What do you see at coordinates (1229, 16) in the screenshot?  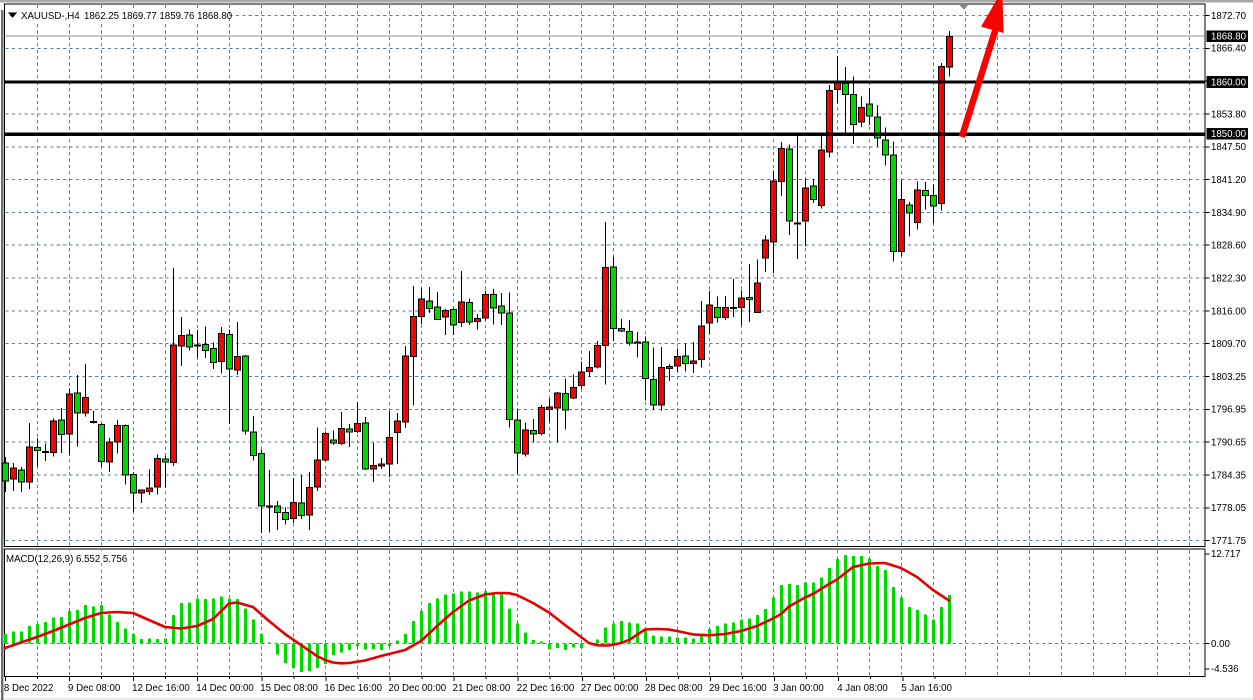 I see `svg-text: 1872.70` at bounding box center [1229, 16].